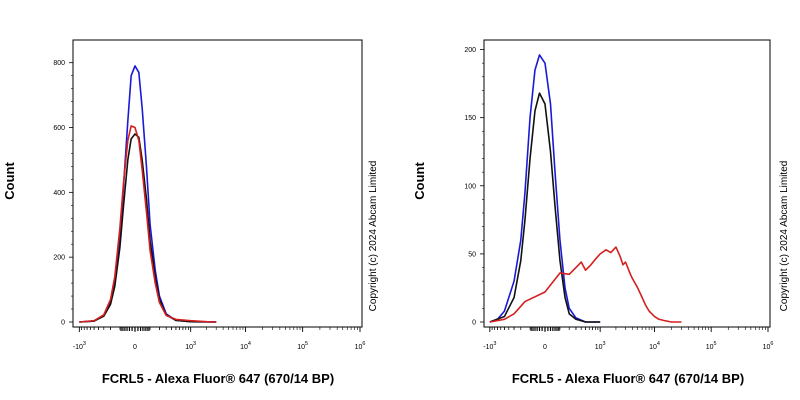 The image size is (800, 400). Describe the element at coordinates (470, 118) in the screenshot. I see `y-tick-label: 150` at that location.